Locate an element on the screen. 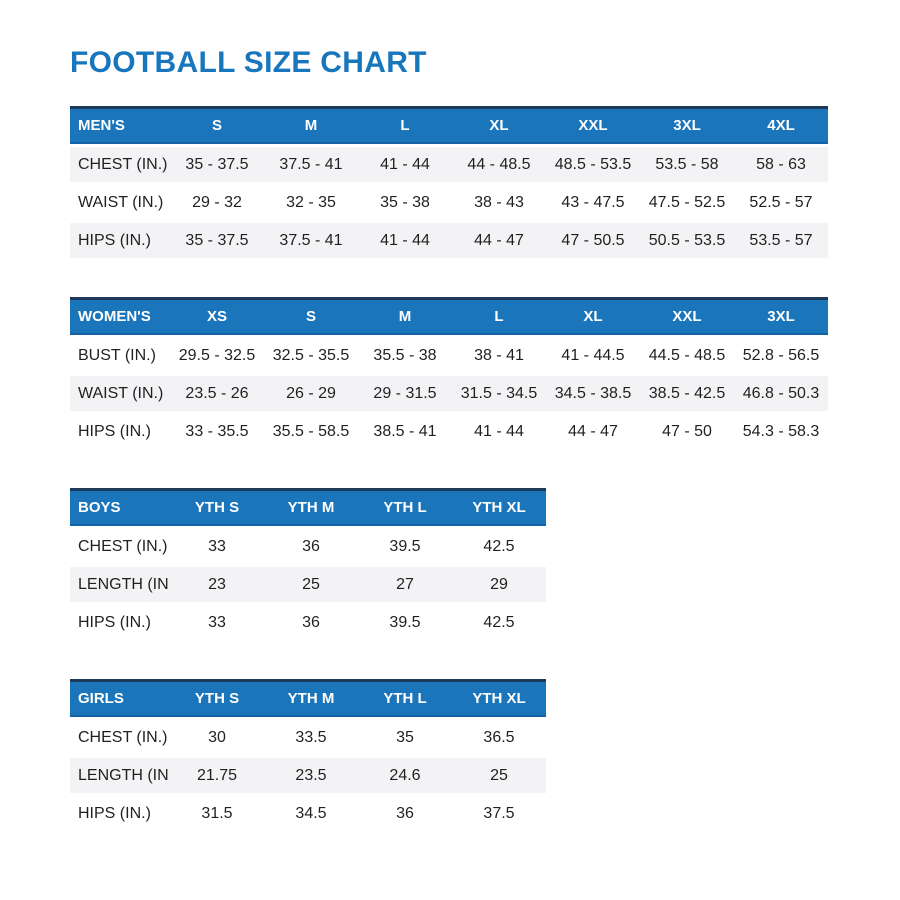 The width and height of the screenshot is (900, 900). womens-size-header: L is located at coordinates (499, 316).